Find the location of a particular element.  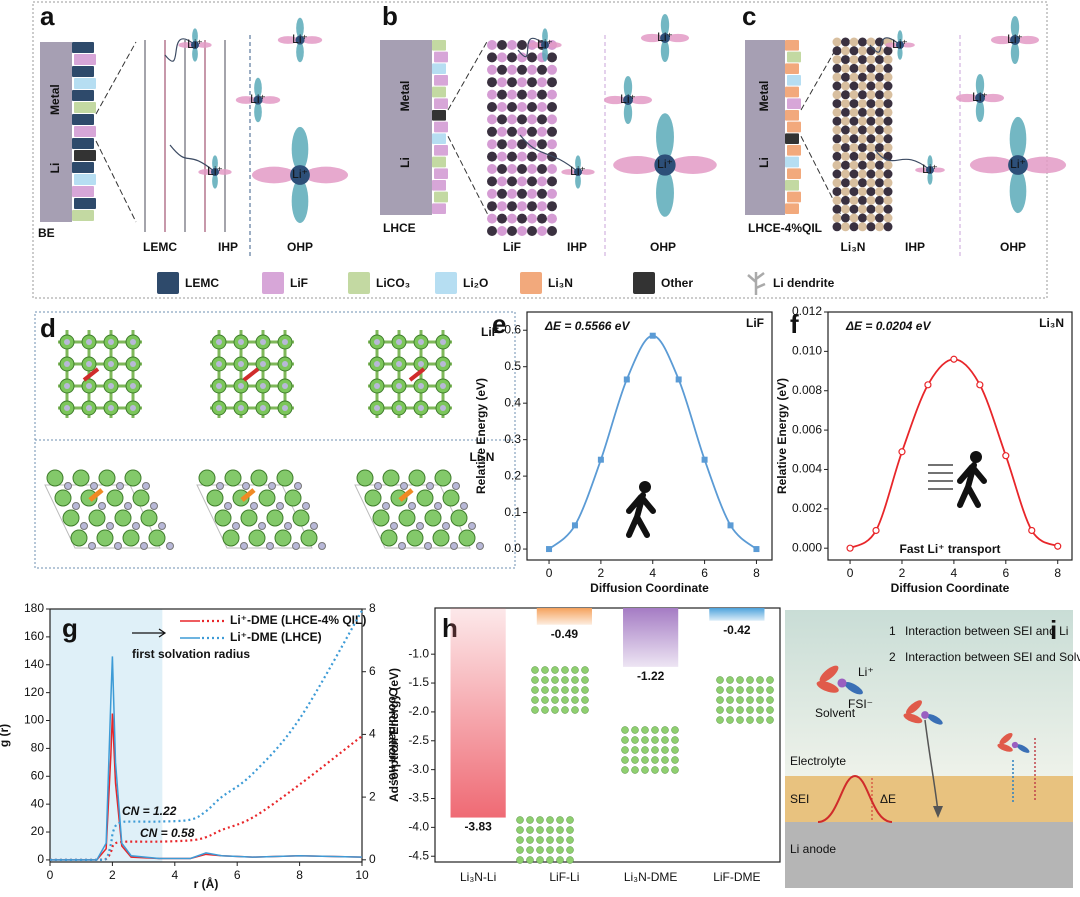

y-tick-label: 160 is located at coordinates (34, 636).